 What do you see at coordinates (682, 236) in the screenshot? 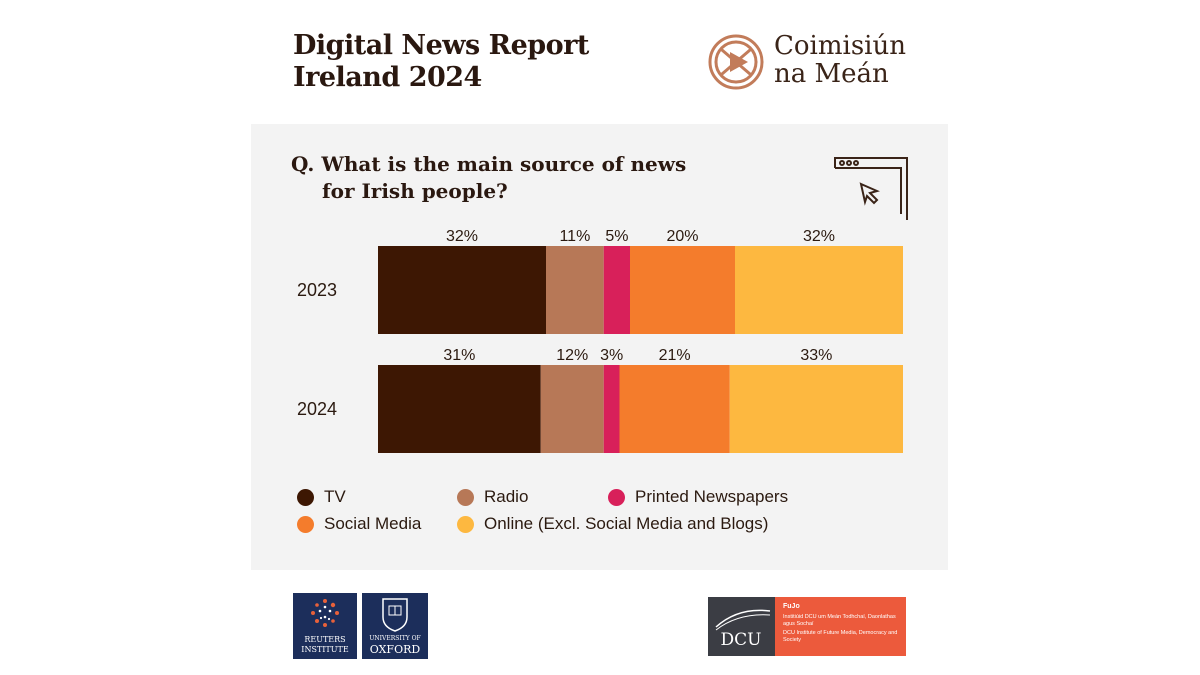
I see `data-label: 20%` at bounding box center [682, 236].